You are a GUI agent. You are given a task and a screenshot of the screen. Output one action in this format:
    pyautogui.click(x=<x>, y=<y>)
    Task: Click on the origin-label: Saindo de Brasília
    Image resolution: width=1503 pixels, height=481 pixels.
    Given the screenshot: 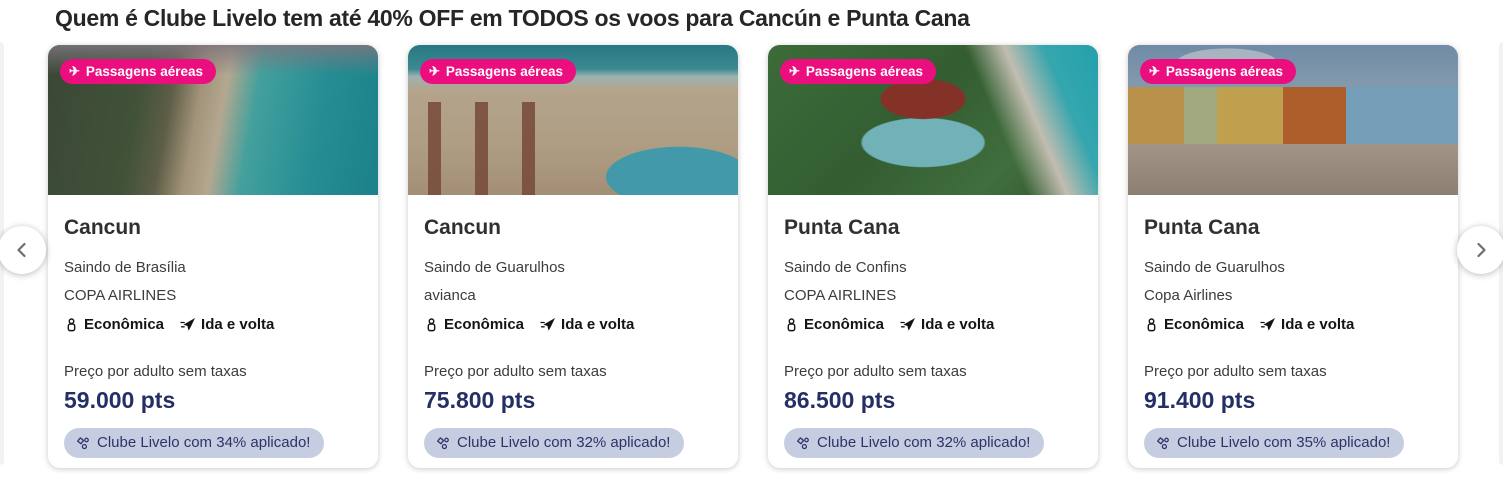 What is the action you would take?
    pyautogui.click(x=125, y=267)
    